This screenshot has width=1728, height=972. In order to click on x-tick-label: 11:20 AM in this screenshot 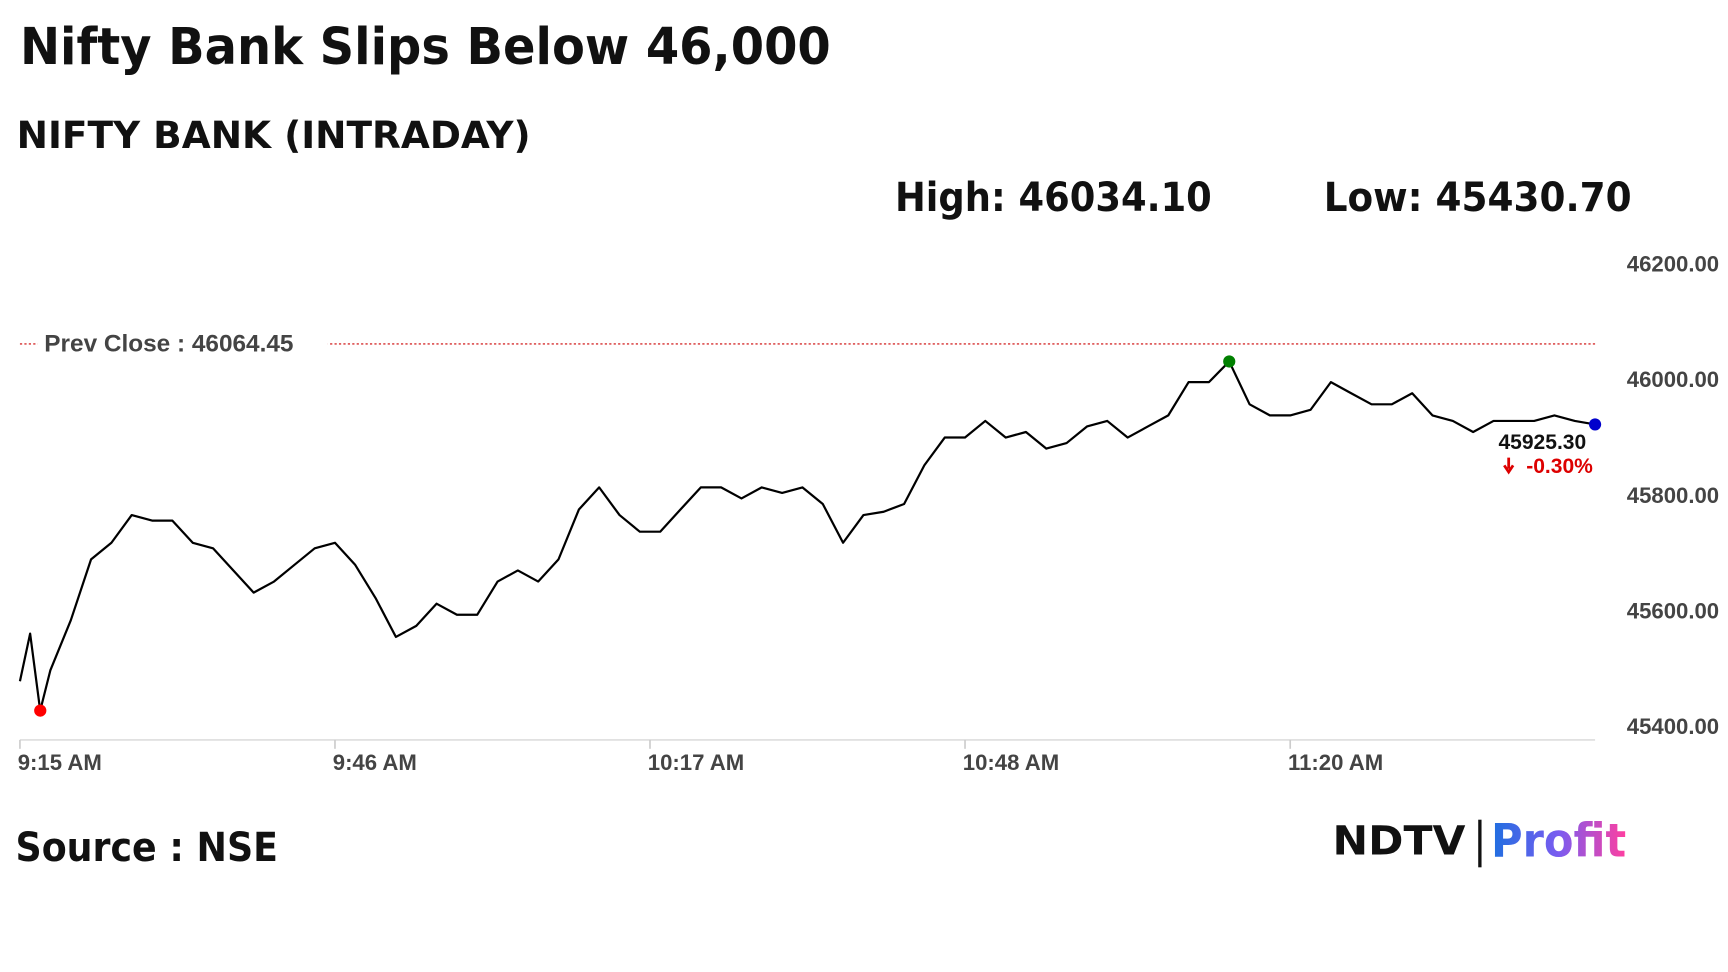, I will do `click(1335, 762)`.